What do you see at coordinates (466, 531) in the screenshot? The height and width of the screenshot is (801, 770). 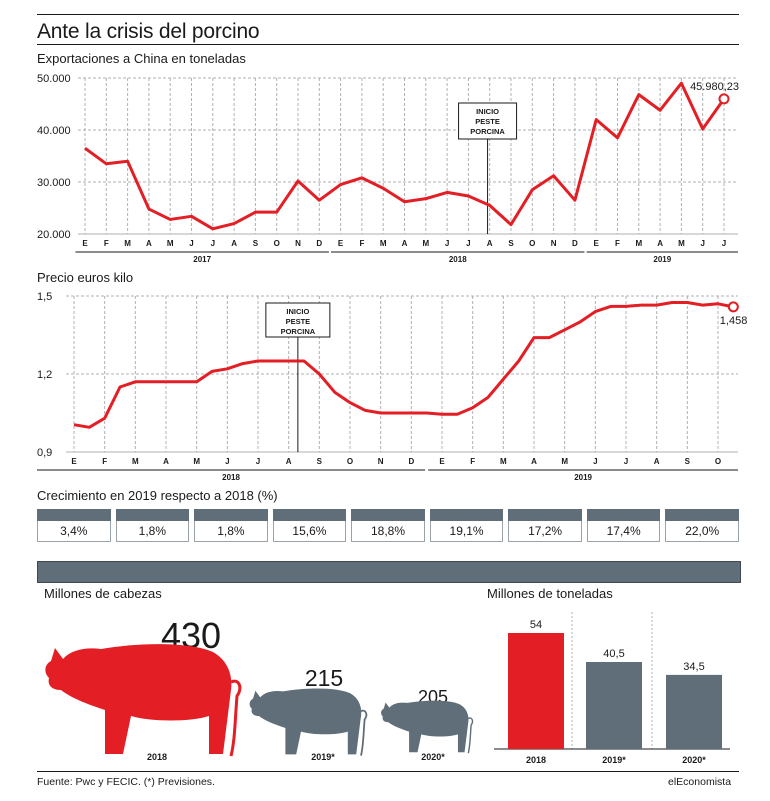 I see `growth-value: 19,1%` at bounding box center [466, 531].